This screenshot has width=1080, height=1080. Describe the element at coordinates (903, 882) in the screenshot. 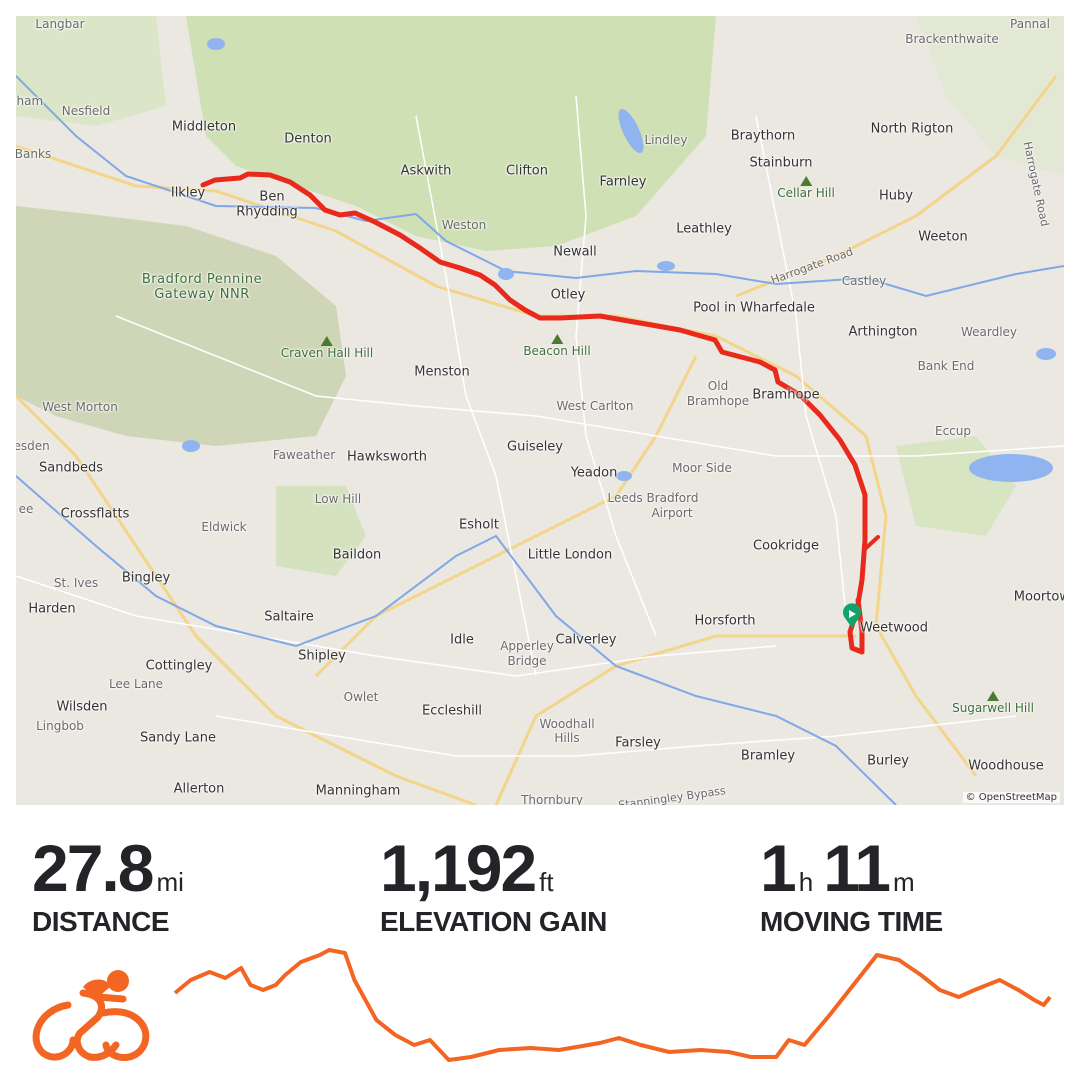

I see `minutes-unit: m` at that location.